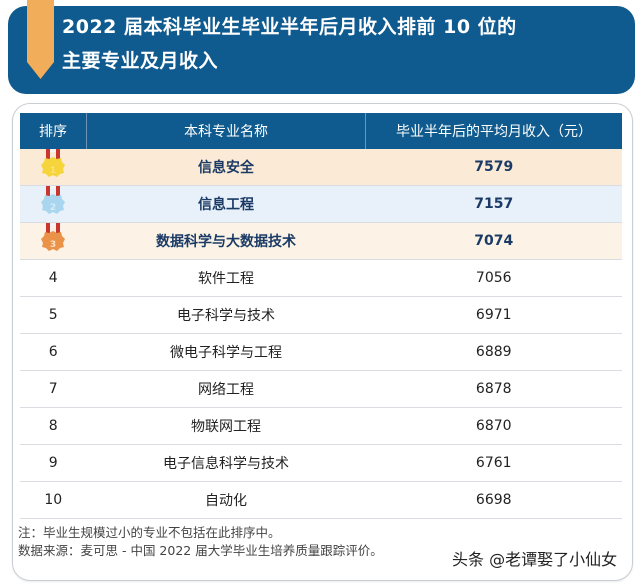 This screenshot has width=642, height=584. Describe the element at coordinates (40, 39) in the screenshot. I see `bookmark-ribbon-icon` at that location.